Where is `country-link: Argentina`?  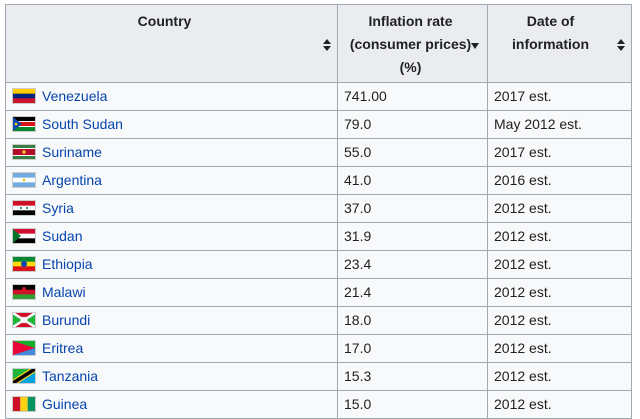
country-link: Argentina is located at coordinates (72, 180).